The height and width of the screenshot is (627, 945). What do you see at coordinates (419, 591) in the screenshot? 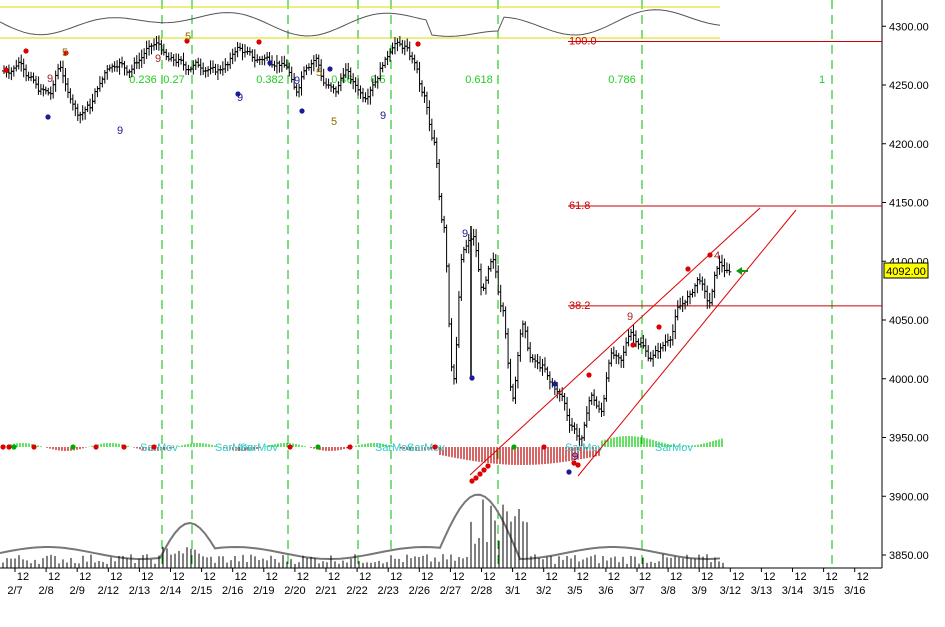
I see `session-date-label: 2/26` at bounding box center [419, 591].